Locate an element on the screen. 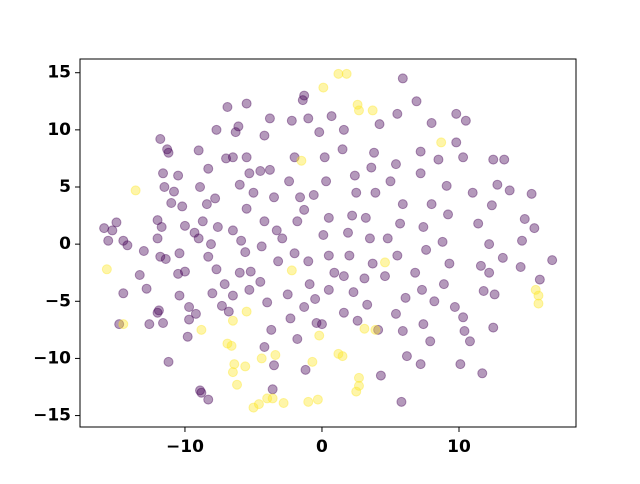 Image resolution: width=640 pixels, height=484 pixels. x-tick-label: 0 is located at coordinates (322, 447).